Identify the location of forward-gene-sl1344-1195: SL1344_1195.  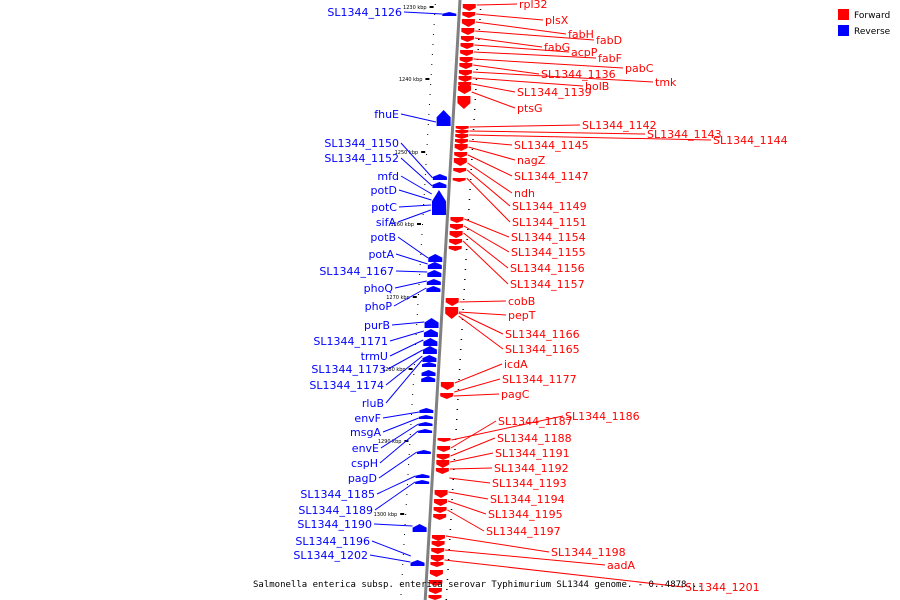
(505, 510).